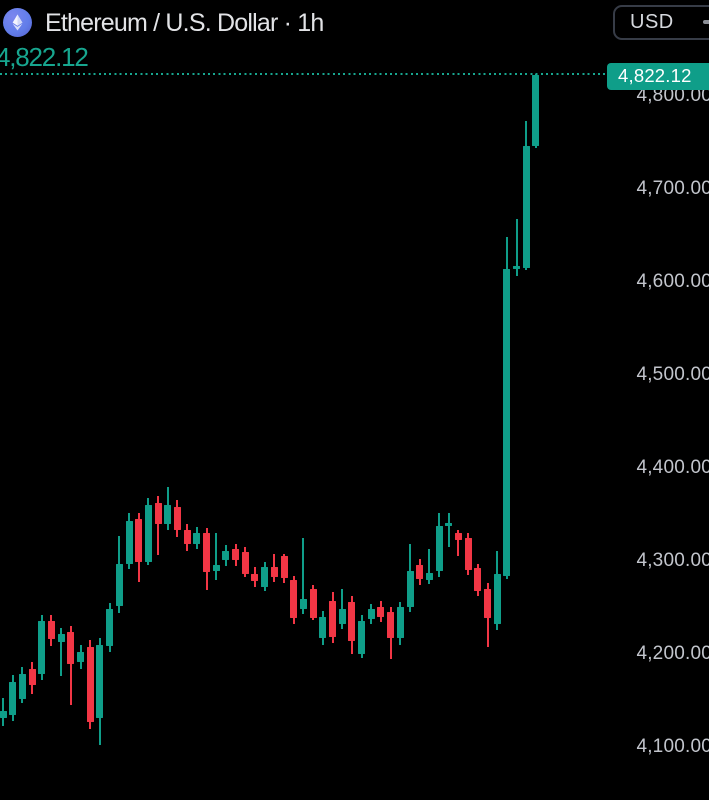 The height and width of the screenshot is (800, 709). Describe the element at coordinates (672, 467) in the screenshot. I see `price-axis-label: 4,400.00` at that location.